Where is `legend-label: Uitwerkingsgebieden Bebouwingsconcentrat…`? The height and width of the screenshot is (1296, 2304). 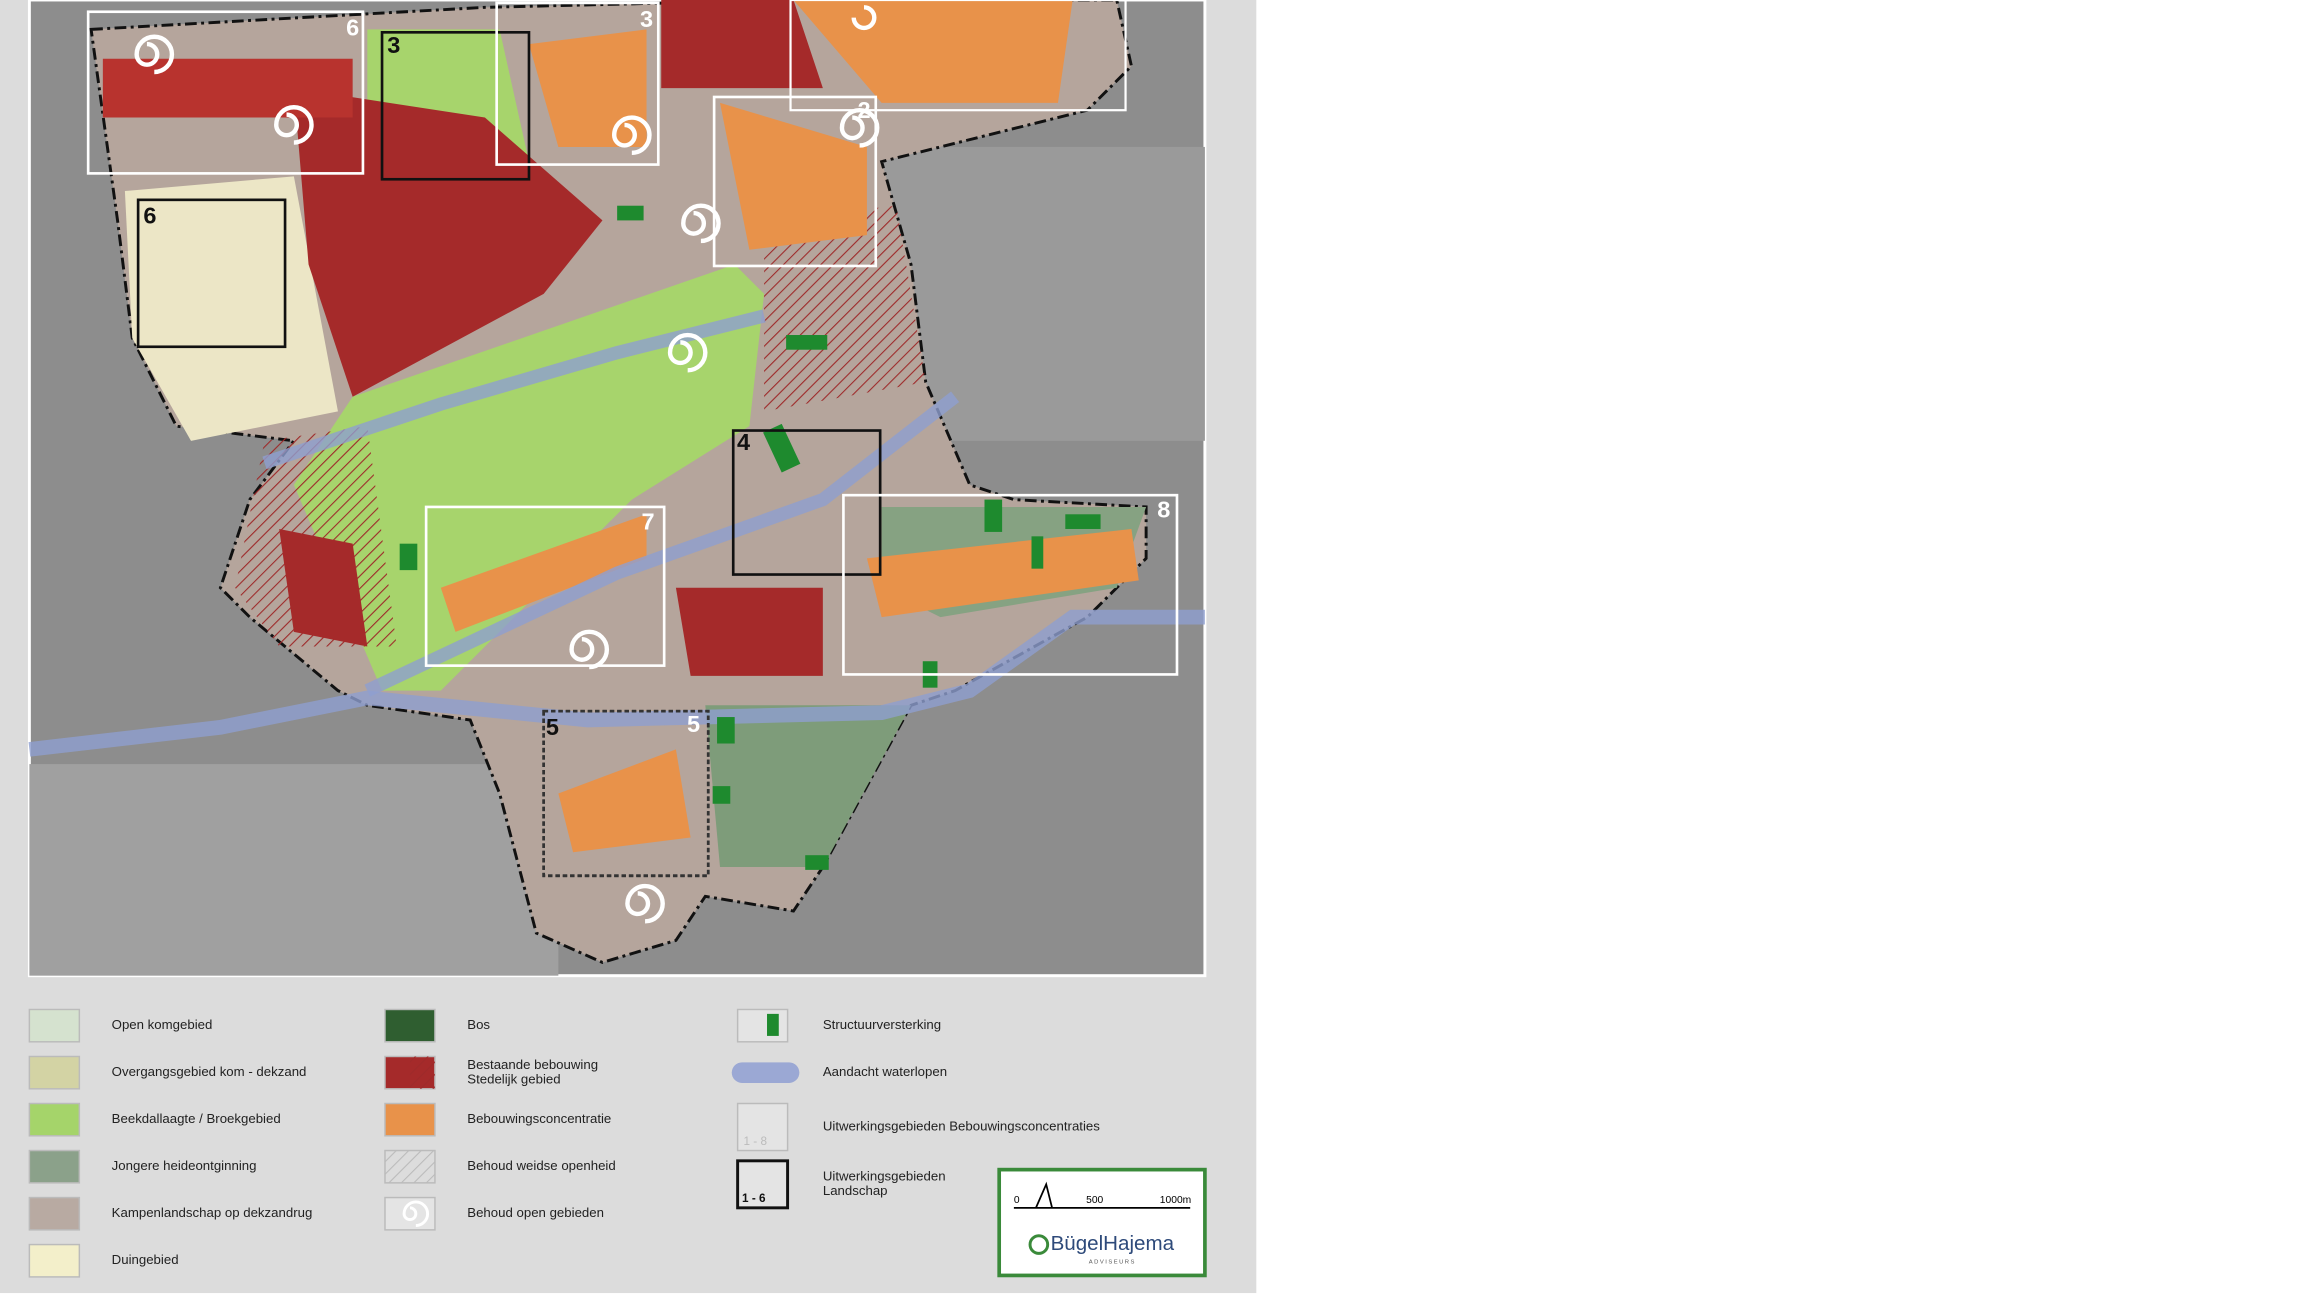 legend-label: Uitwerkingsgebieden Bebouwingsconcentrat… is located at coordinates (961, 1126).